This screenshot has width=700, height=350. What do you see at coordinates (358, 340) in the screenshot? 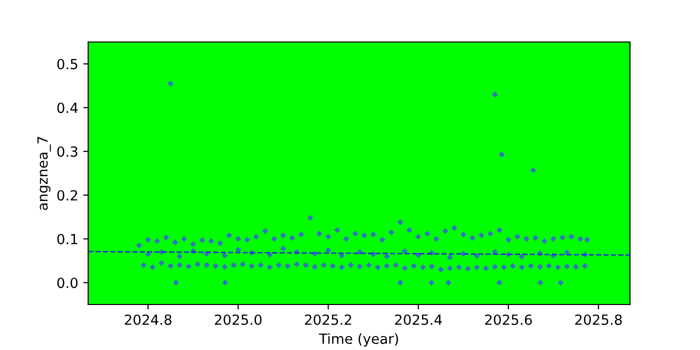
I see `x-axis-title: Time (year)` at bounding box center [358, 340].